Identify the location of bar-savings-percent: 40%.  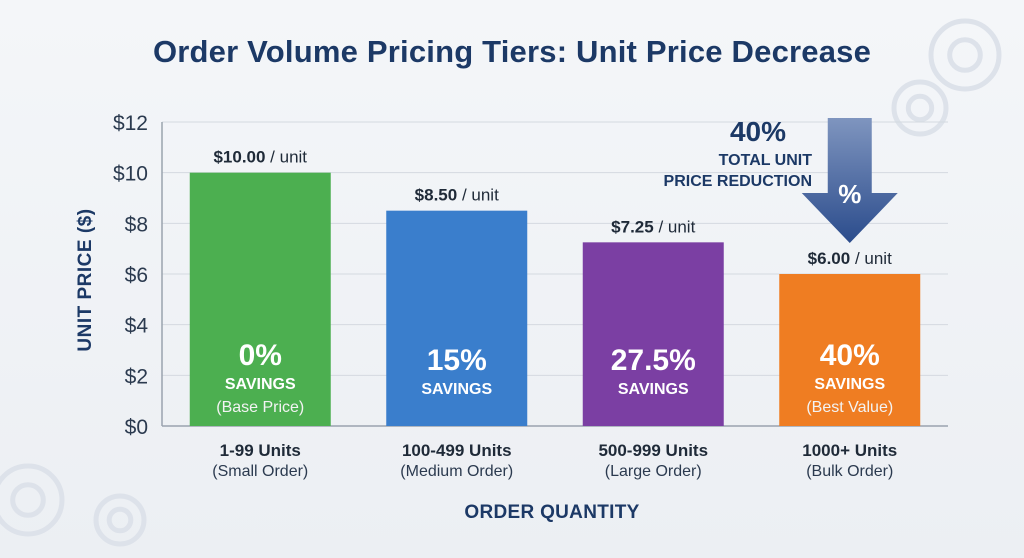
(850, 355).